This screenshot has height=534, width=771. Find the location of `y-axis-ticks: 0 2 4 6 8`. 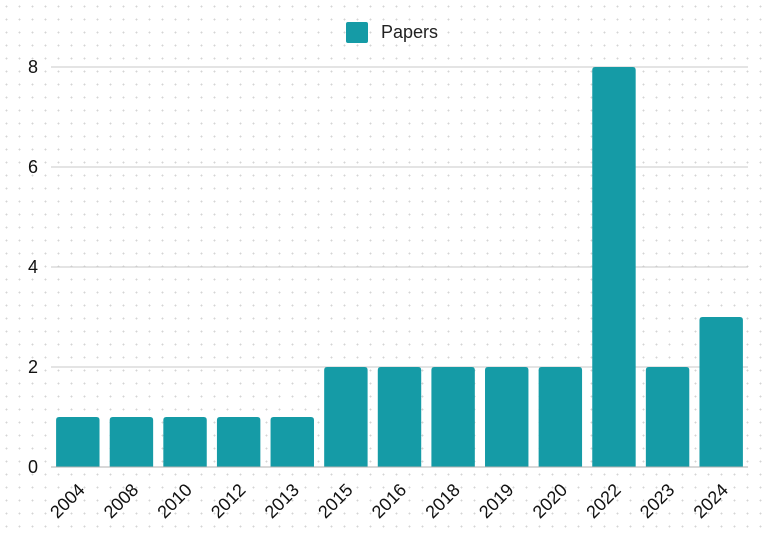

y-axis-ticks: 0 2 4 6 8 is located at coordinates (33, 267).